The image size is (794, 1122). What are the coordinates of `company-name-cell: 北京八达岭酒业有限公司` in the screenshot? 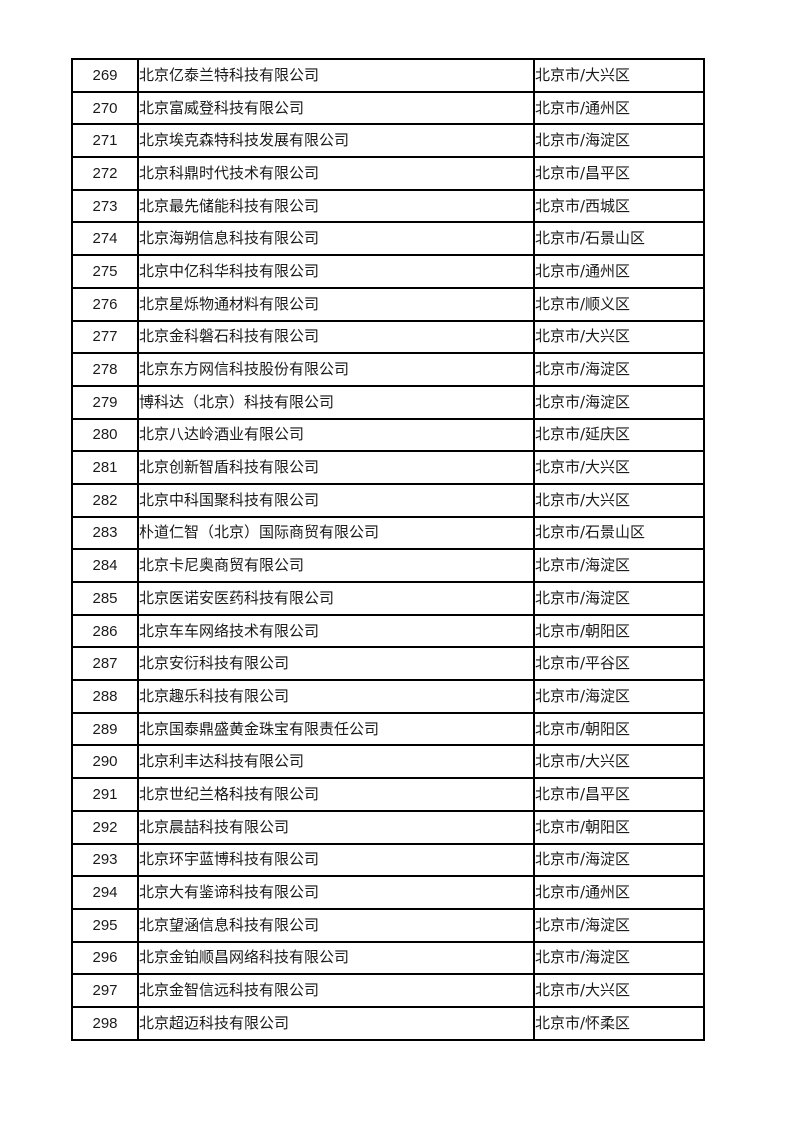 It's located at (336, 435).